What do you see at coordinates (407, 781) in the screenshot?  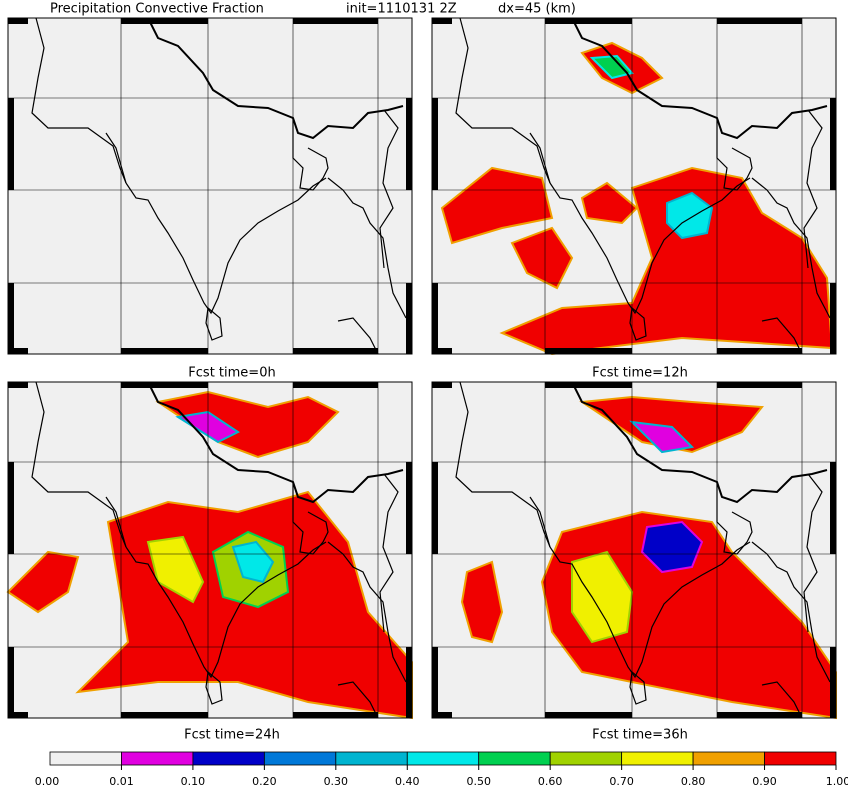 I see `colorbar-tick-label: 0.40` at bounding box center [407, 781].